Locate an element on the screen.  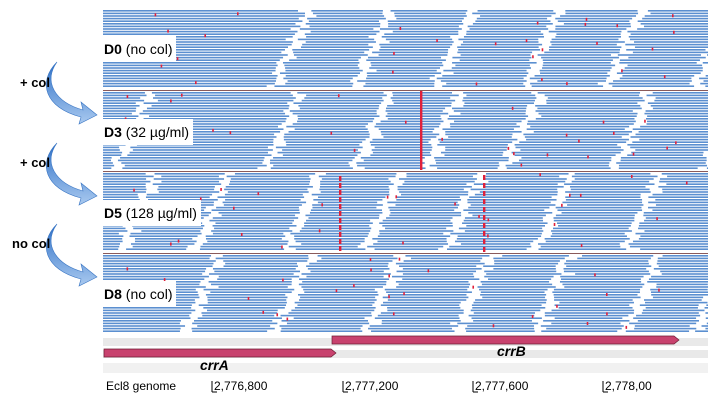
track-condition: (no col) is located at coordinates (149, 294).